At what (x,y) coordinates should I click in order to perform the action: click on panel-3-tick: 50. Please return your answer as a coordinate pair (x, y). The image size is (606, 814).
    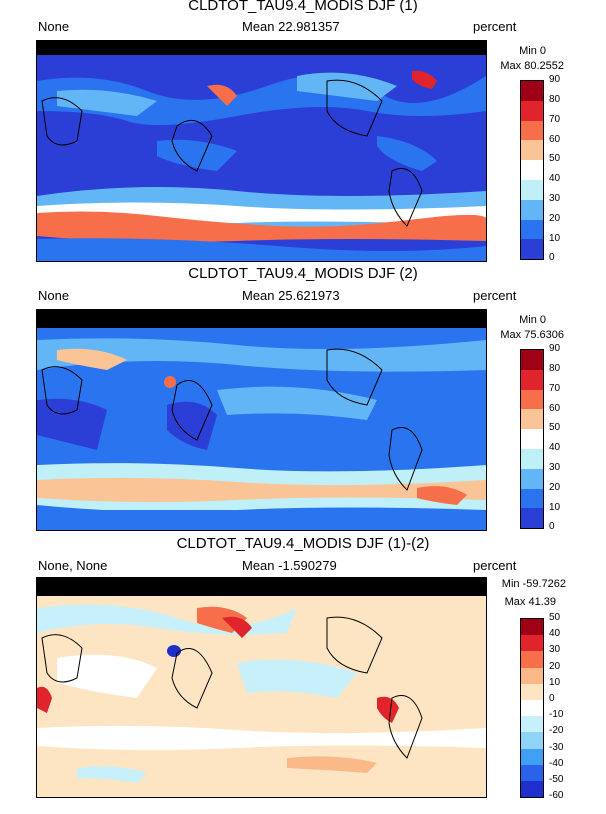
    Looking at the image, I should click on (555, 617).